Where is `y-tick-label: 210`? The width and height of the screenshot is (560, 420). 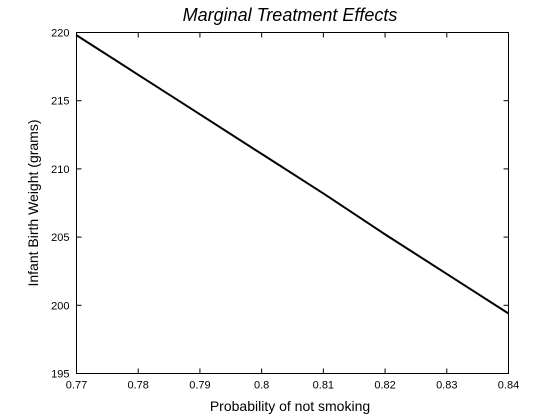 y-tick-label: 210 is located at coordinates (60, 170).